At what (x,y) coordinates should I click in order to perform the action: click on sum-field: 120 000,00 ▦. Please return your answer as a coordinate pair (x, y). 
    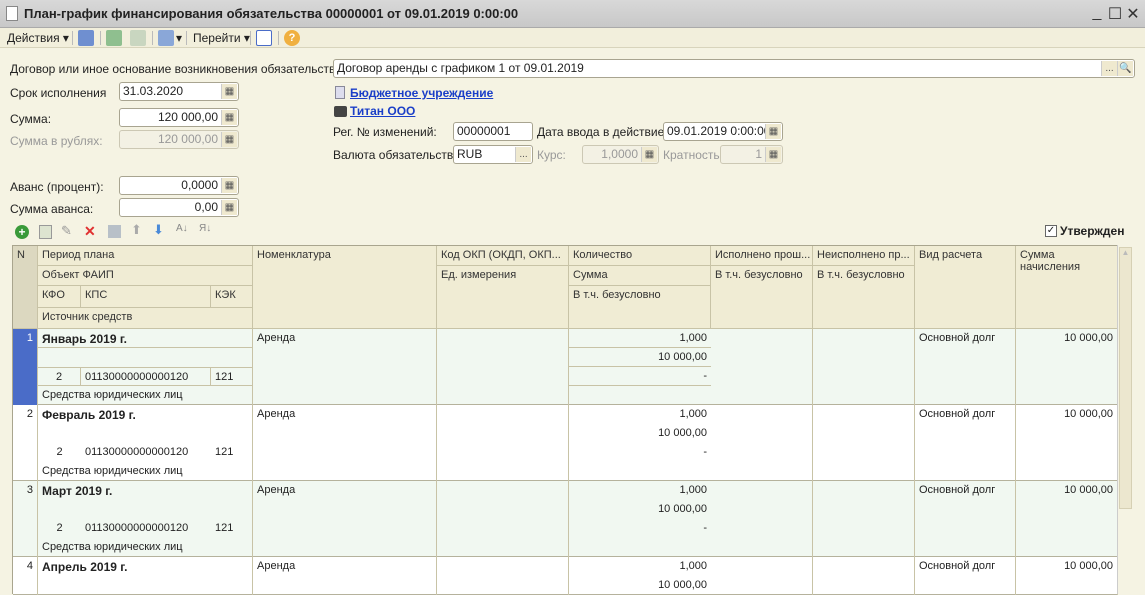
    Looking at the image, I should click on (179, 117).